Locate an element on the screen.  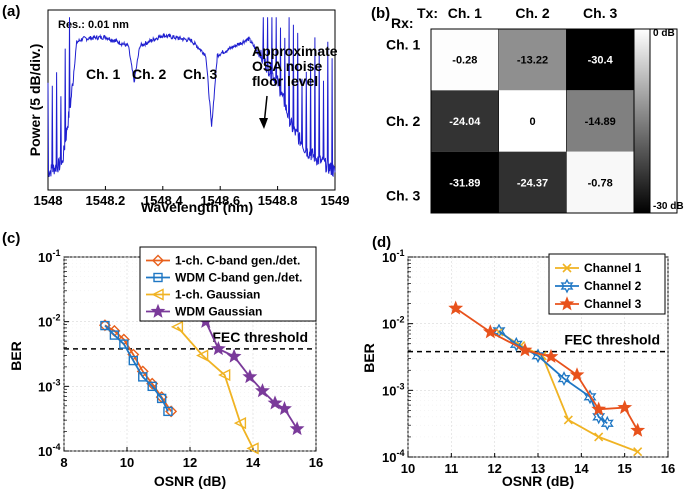
legend-label: WDM Gaussian is located at coordinates (218, 312).